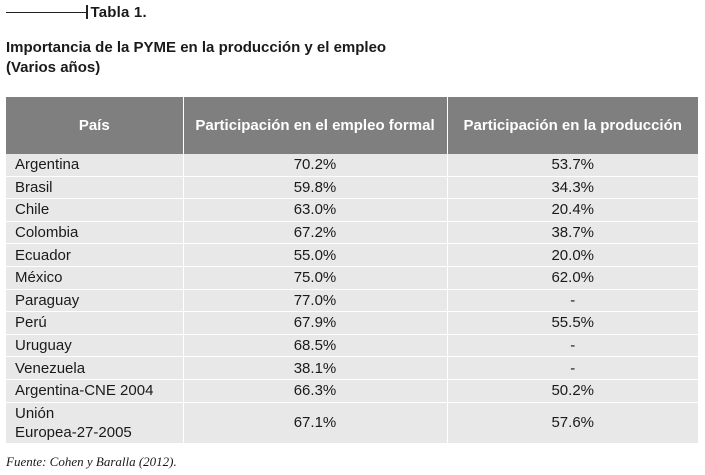  Describe the element at coordinates (572, 391) in the screenshot. I see `production-cell: 50.2%` at that location.